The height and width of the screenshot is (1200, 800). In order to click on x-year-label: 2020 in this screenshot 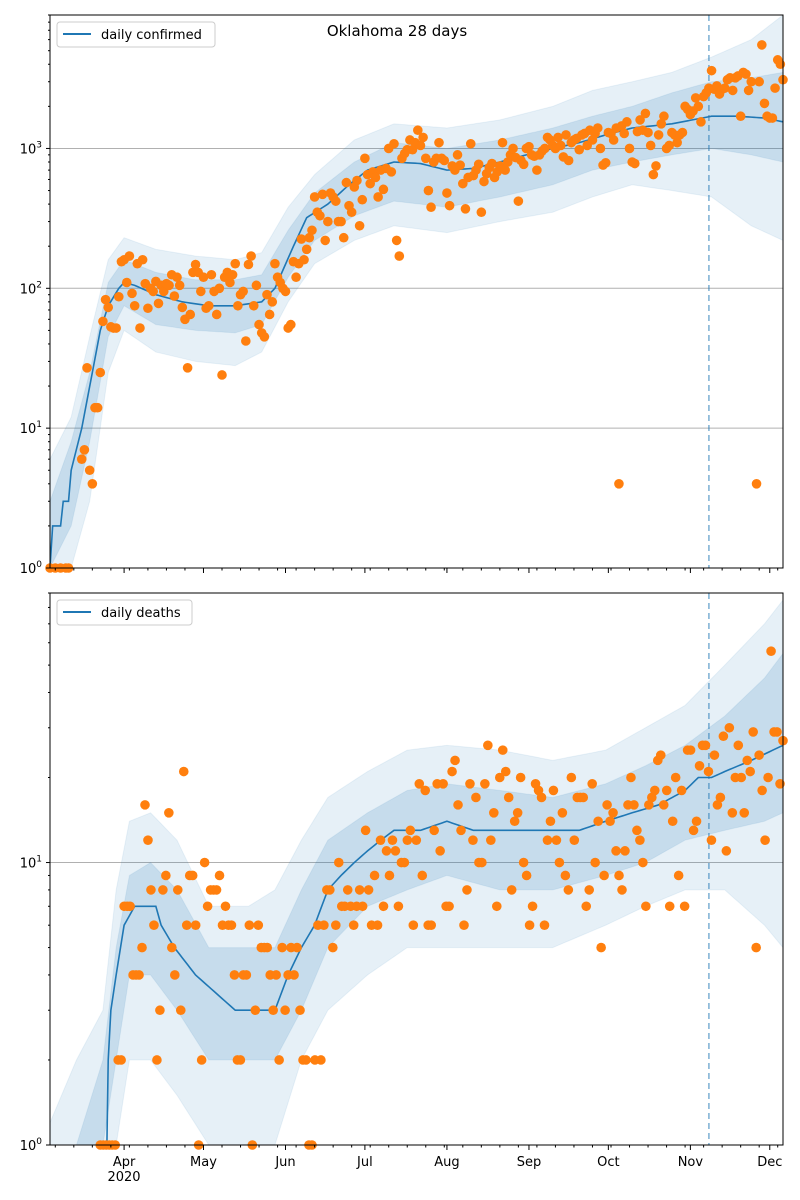, I will do `click(123, 1177)`.